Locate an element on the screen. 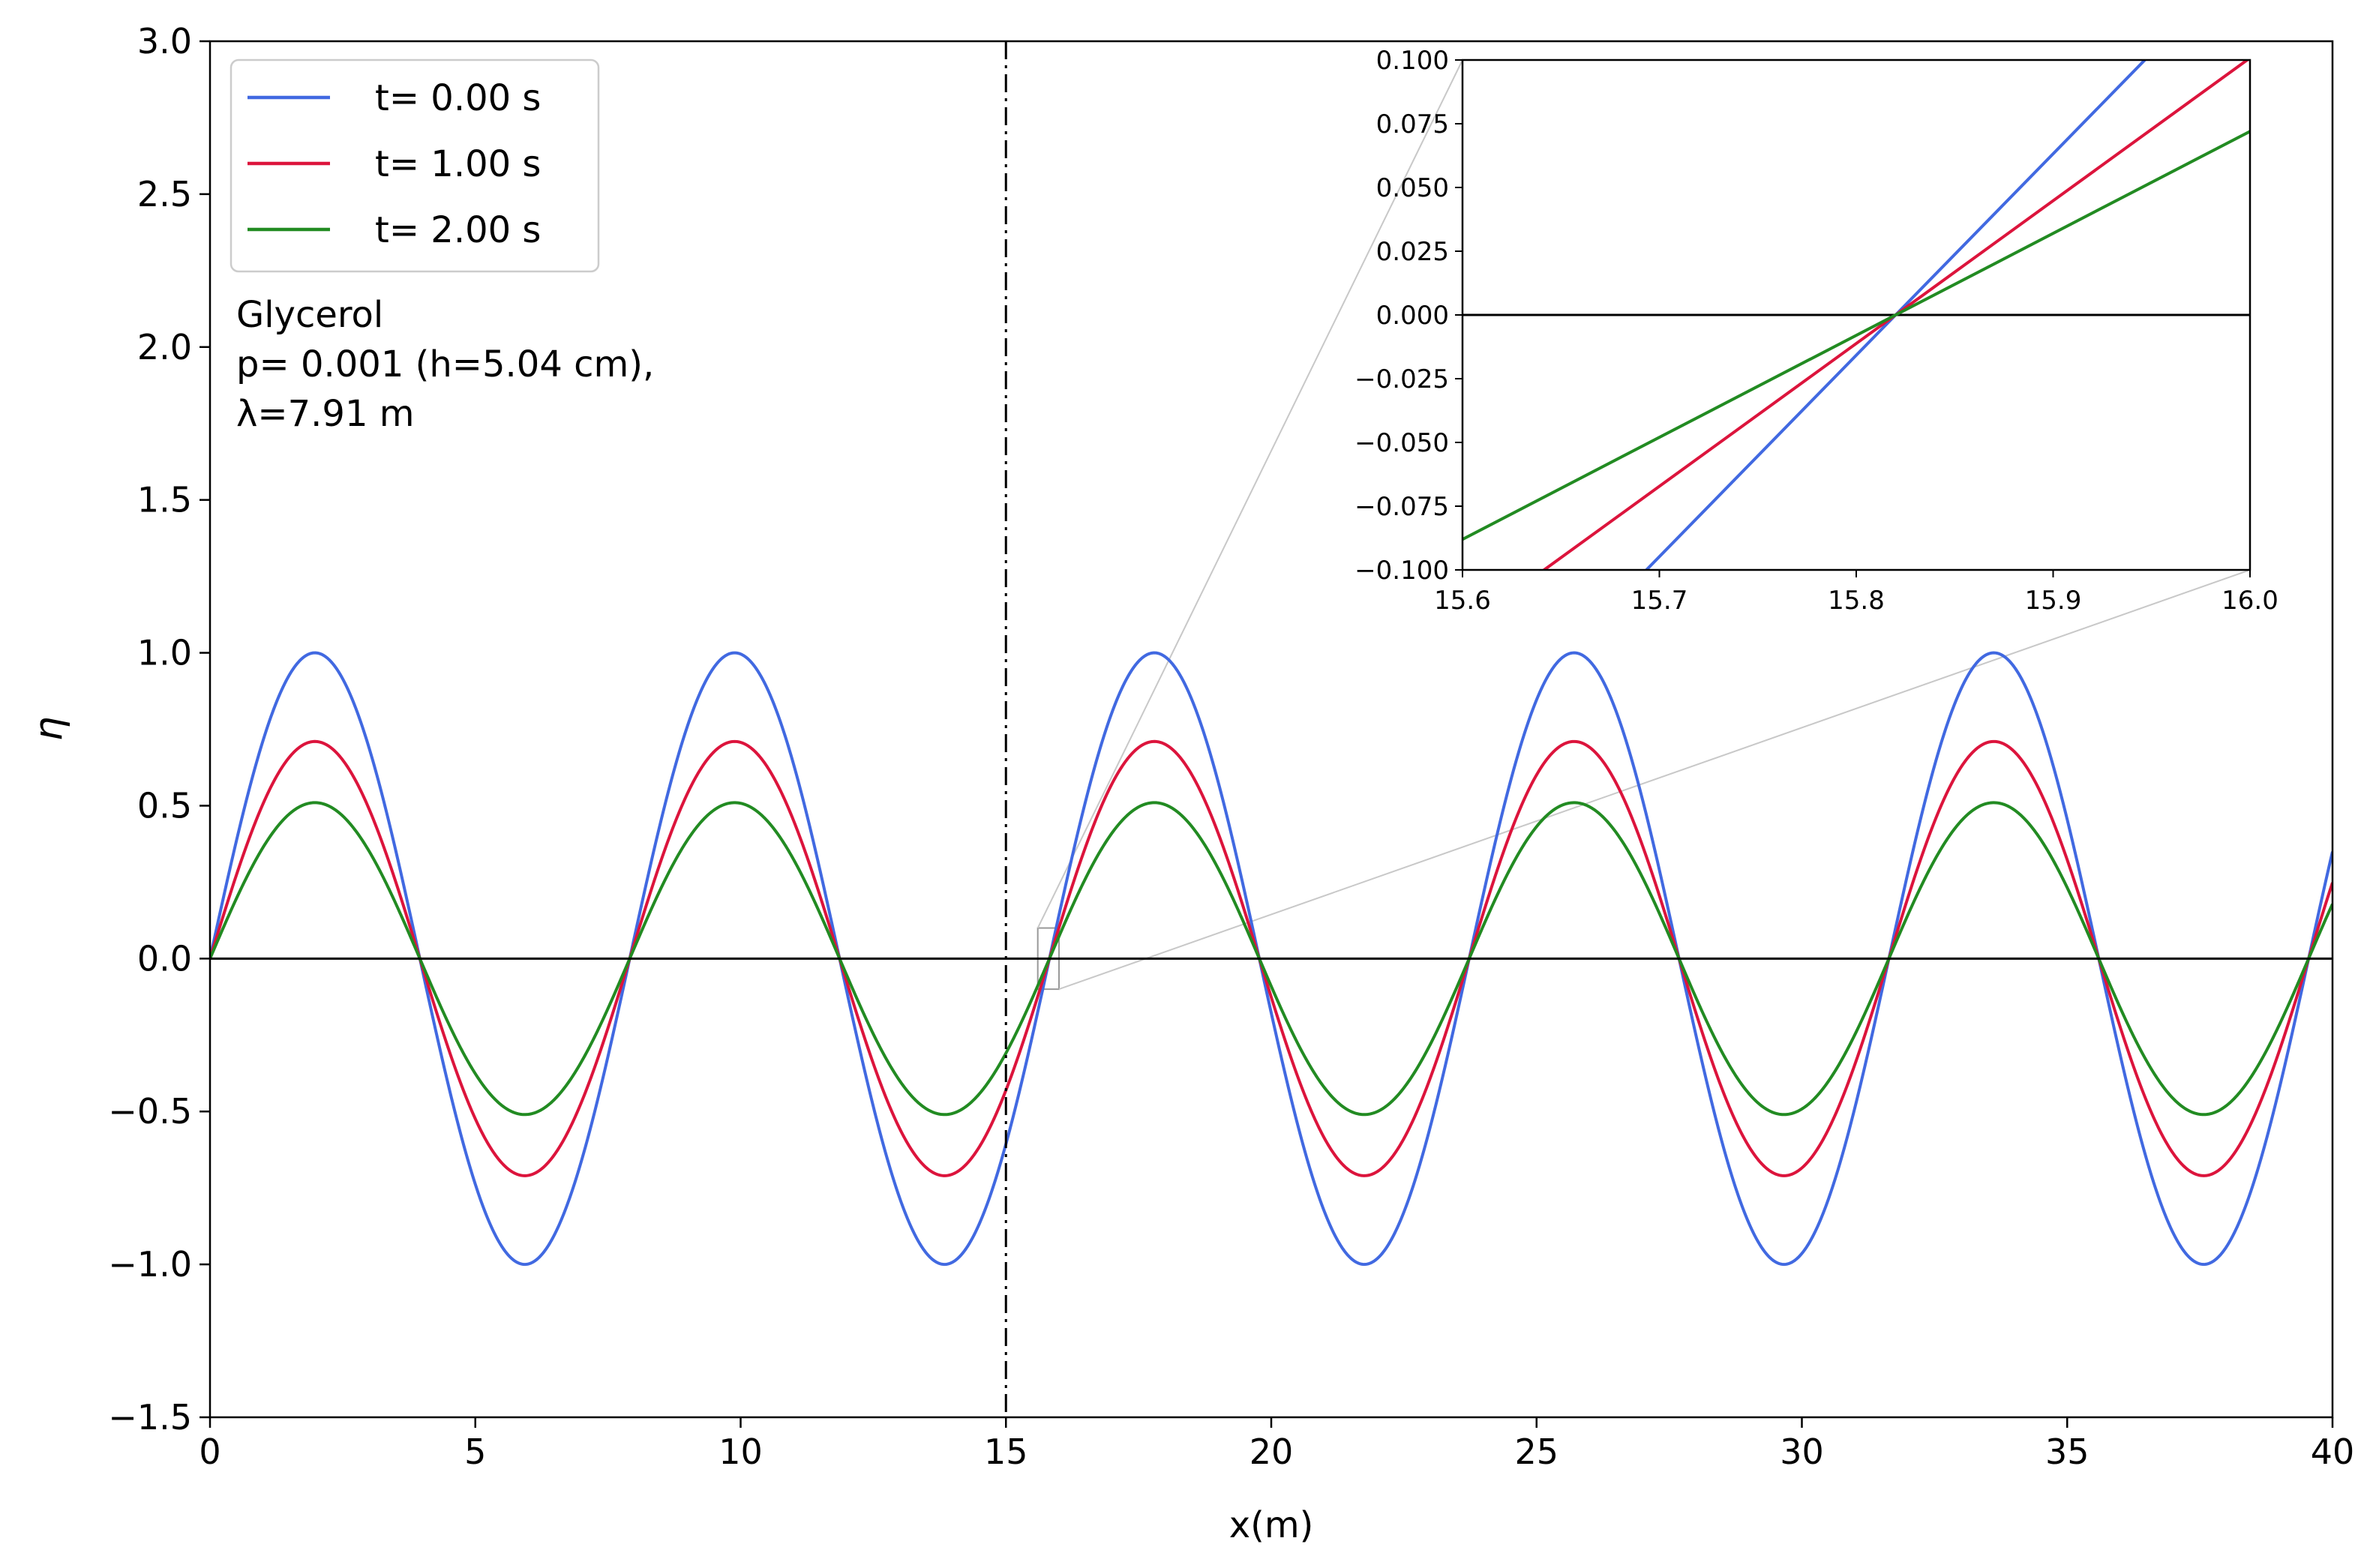  legend-box is located at coordinates (415, 165).